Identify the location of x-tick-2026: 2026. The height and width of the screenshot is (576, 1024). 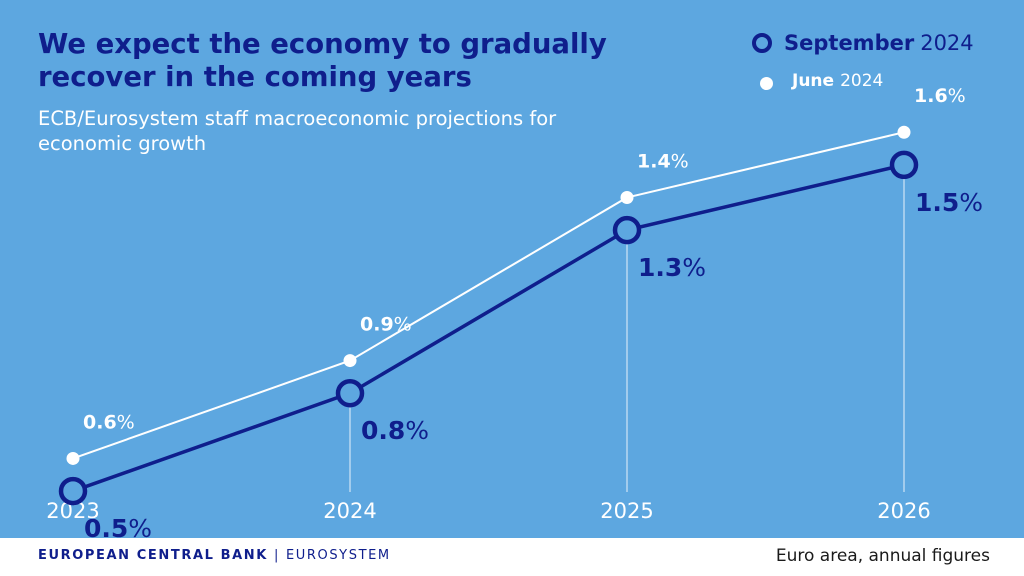
(903, 511).